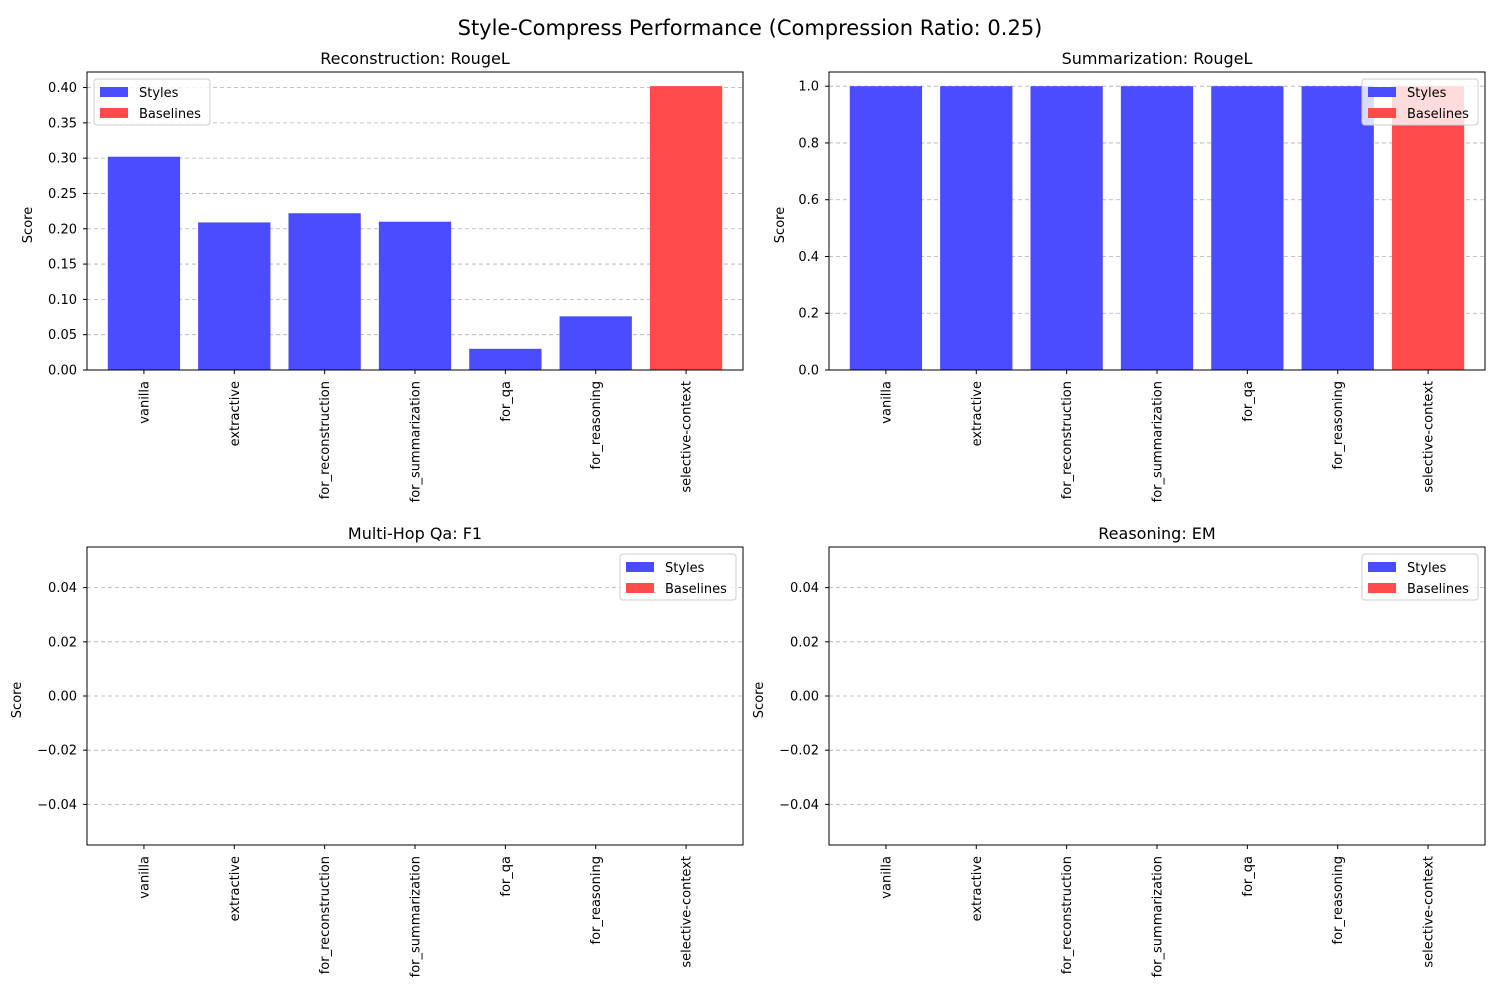 Image resolution: width=1500 pixels, height=1000 pixels. I want to click on subplot-title: Summarization: RougeL, so click(1157, 58).